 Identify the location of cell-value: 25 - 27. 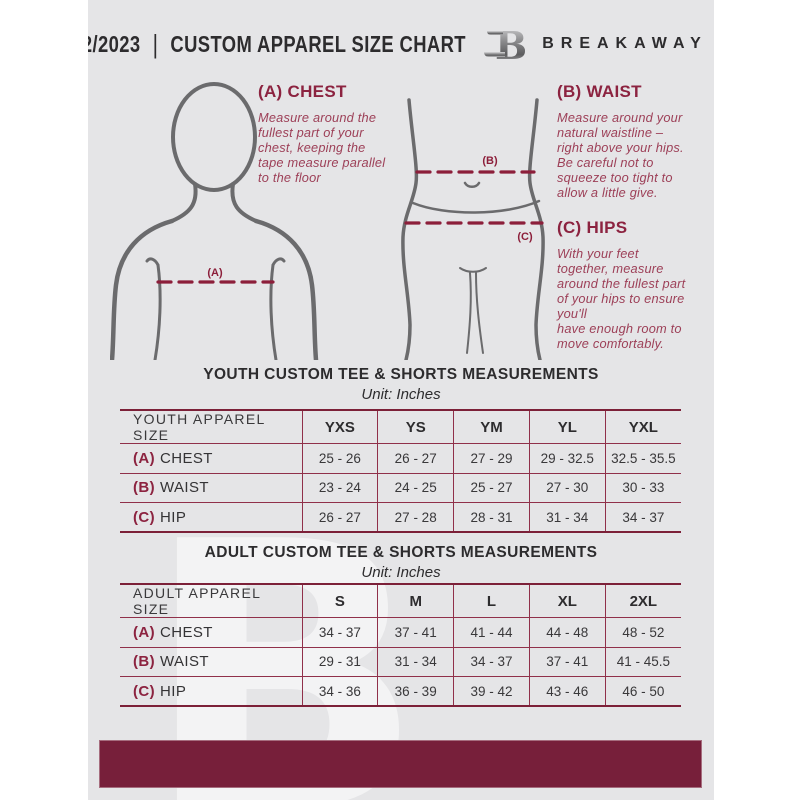
(491, 488).